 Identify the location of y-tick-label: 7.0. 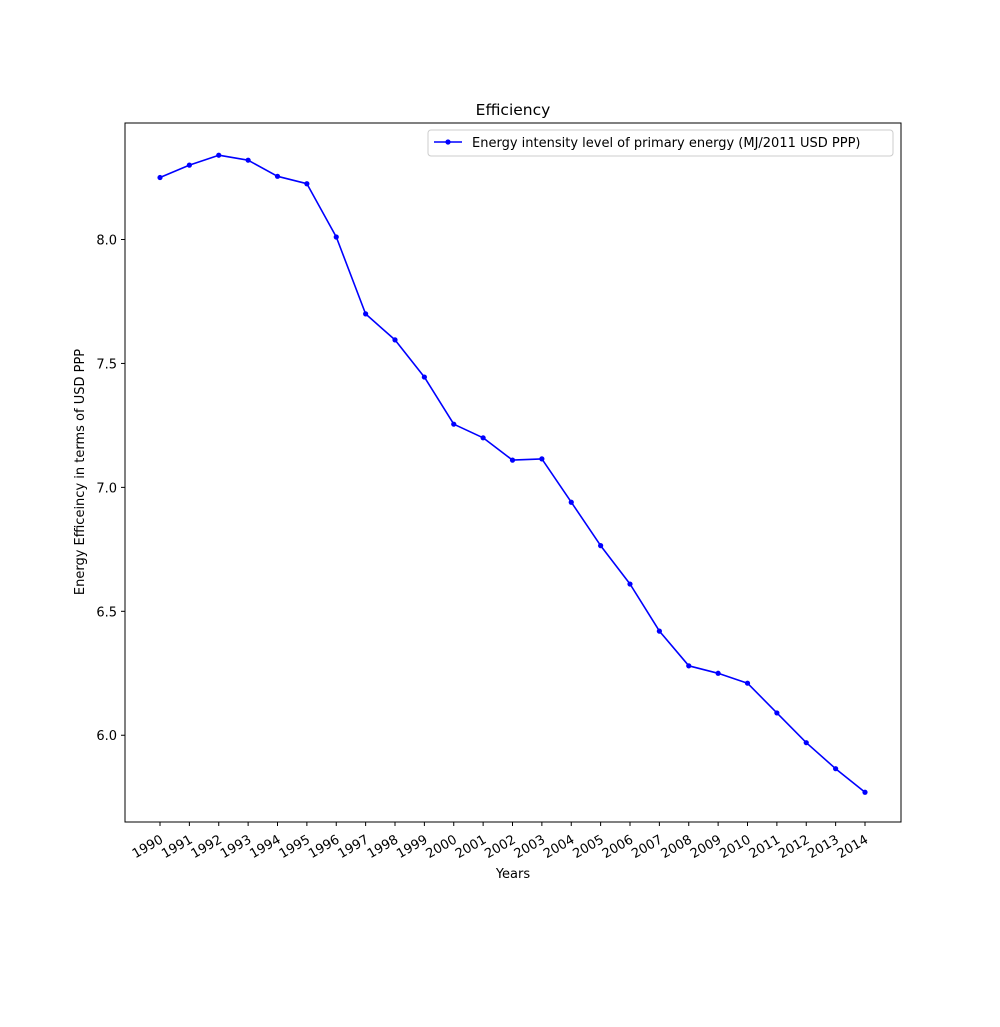
(106, 488).